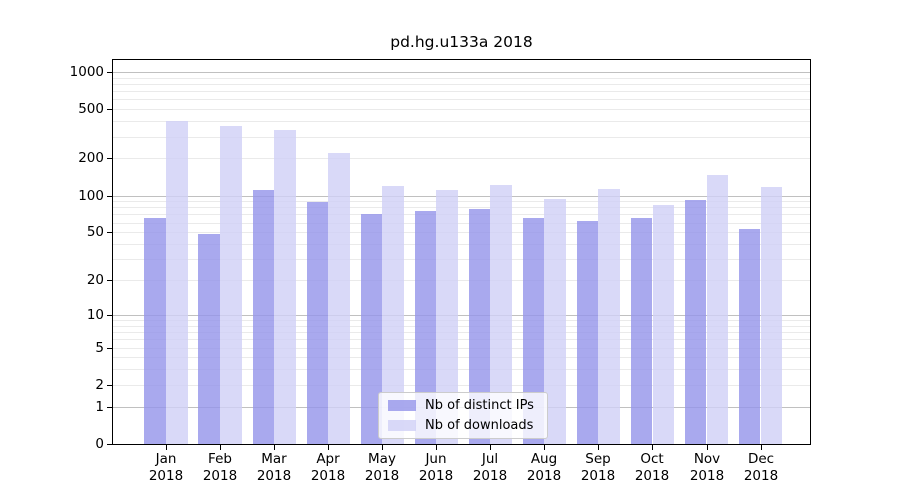 The height and width of the screenshot is (500, 900). What do you see at coordinates (461, 42) in the screenshot?
I see `chart-title: pd.hg.u133a 2018` at bounding box center [461, 42].